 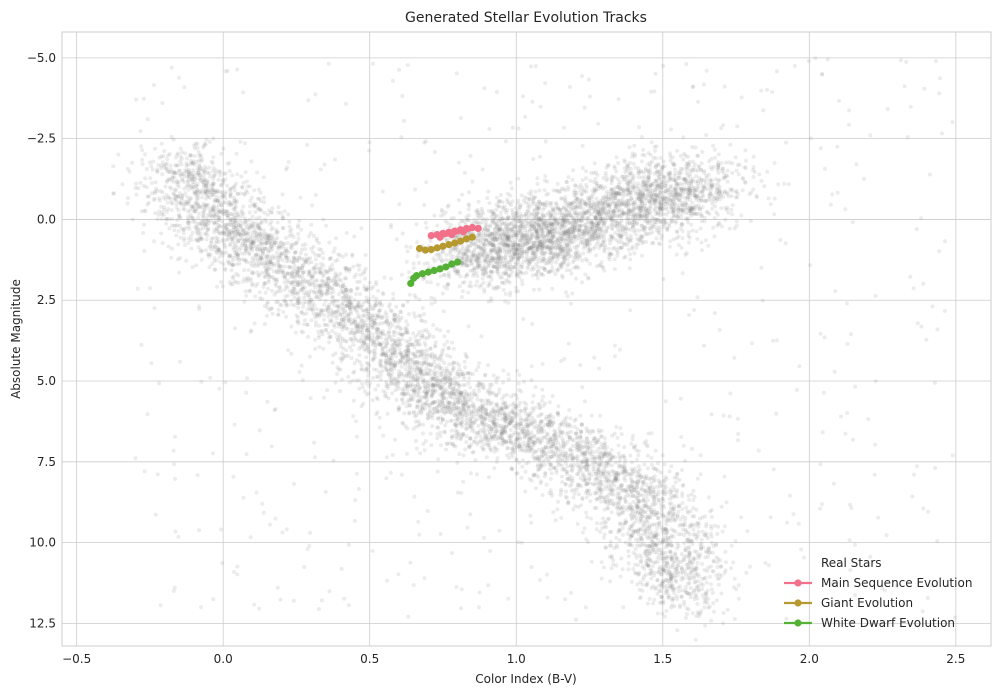 What do you see at coordinates (369, 659) in the screenshot?
I see `x-tick-label: 0.5` at bounding box center [369, 659].